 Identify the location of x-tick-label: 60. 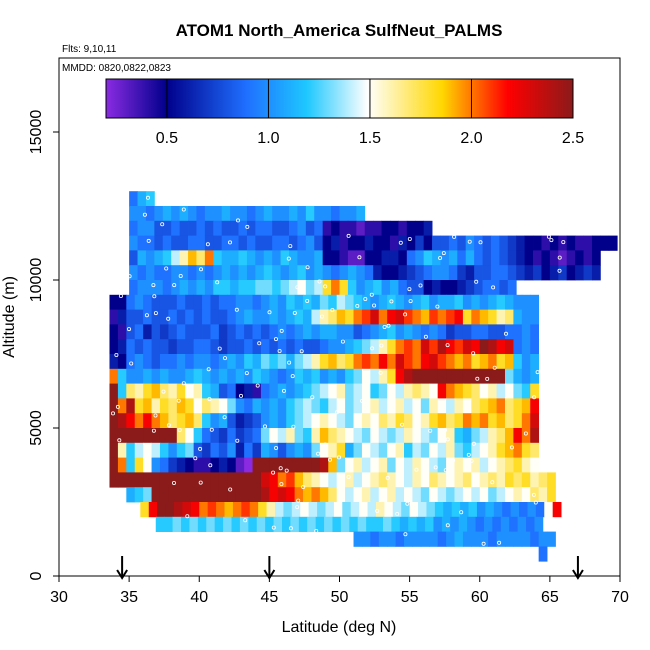
(480, 597).